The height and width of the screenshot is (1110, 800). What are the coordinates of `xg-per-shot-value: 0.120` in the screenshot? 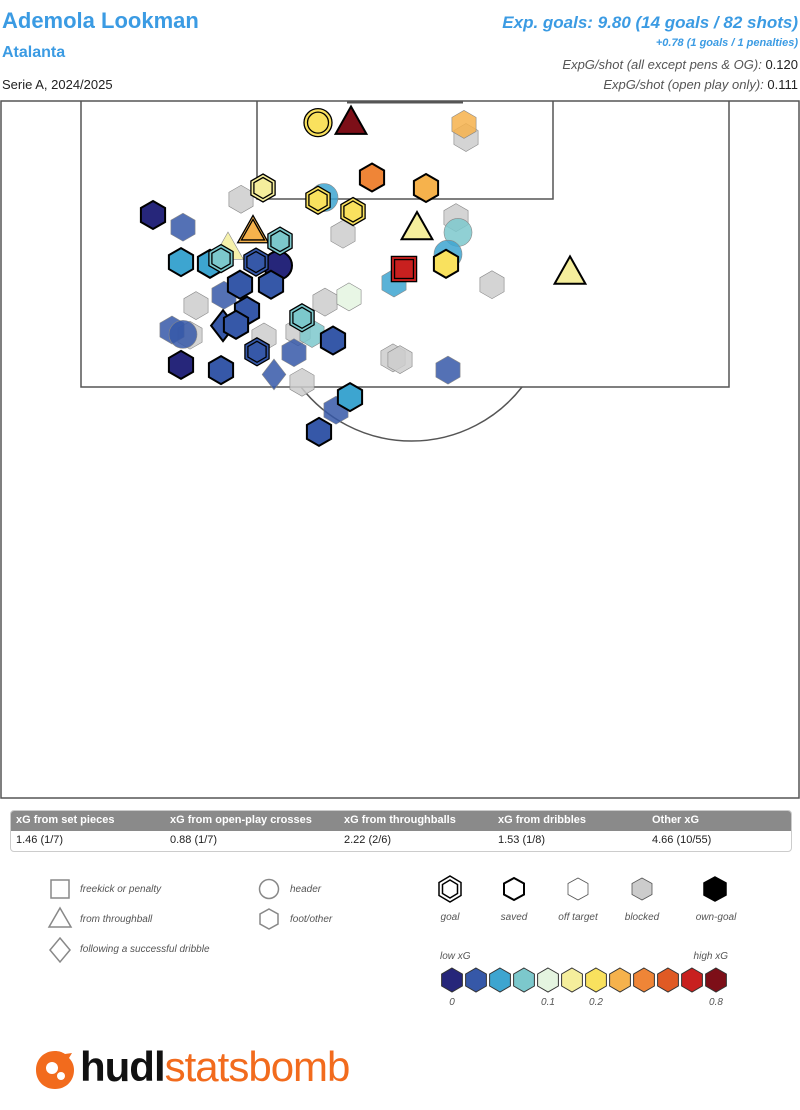 It's located at (781, 64).